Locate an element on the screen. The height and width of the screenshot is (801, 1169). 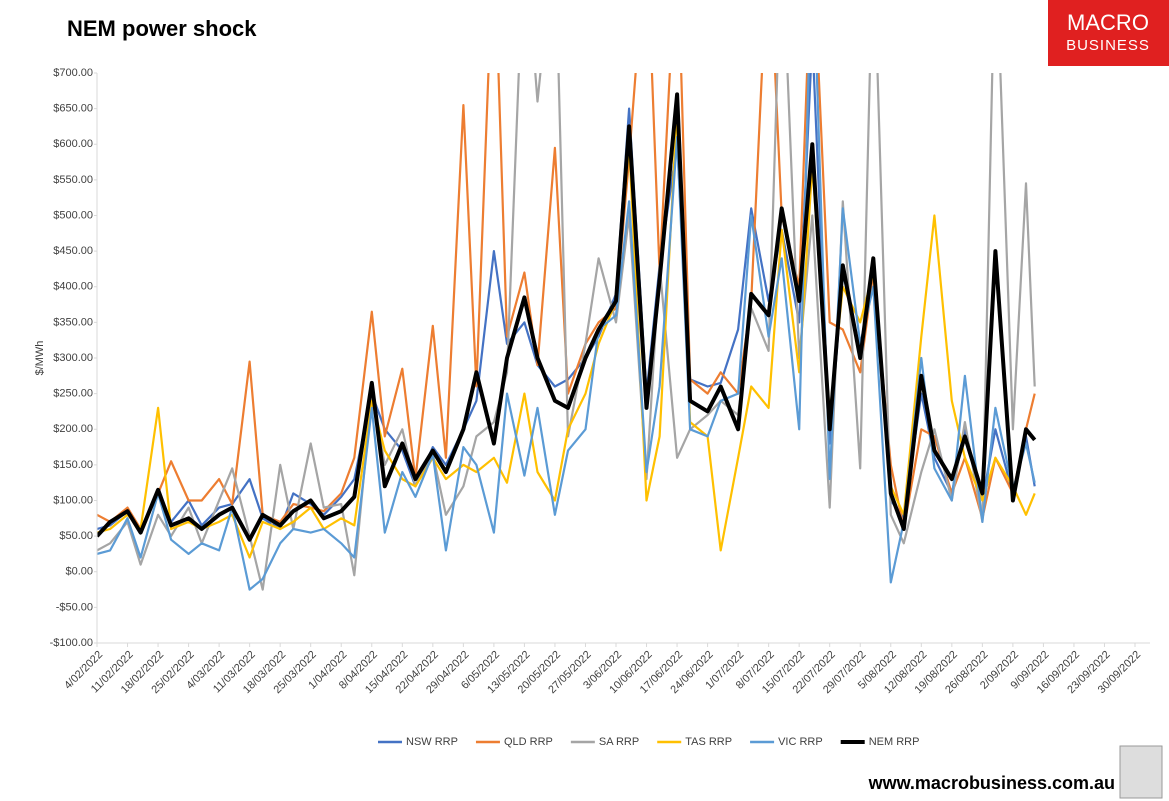
y-tick-label: $350.00 is located at coordinates (73, 322).